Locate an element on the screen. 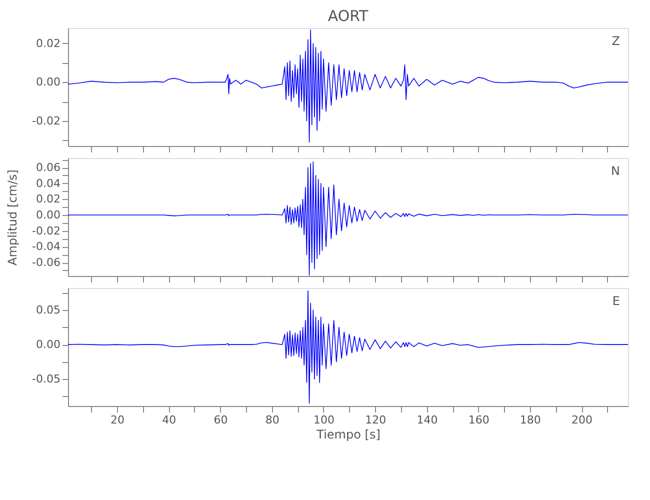  x-tick-label: 180 is located at coordinates (530, 420).